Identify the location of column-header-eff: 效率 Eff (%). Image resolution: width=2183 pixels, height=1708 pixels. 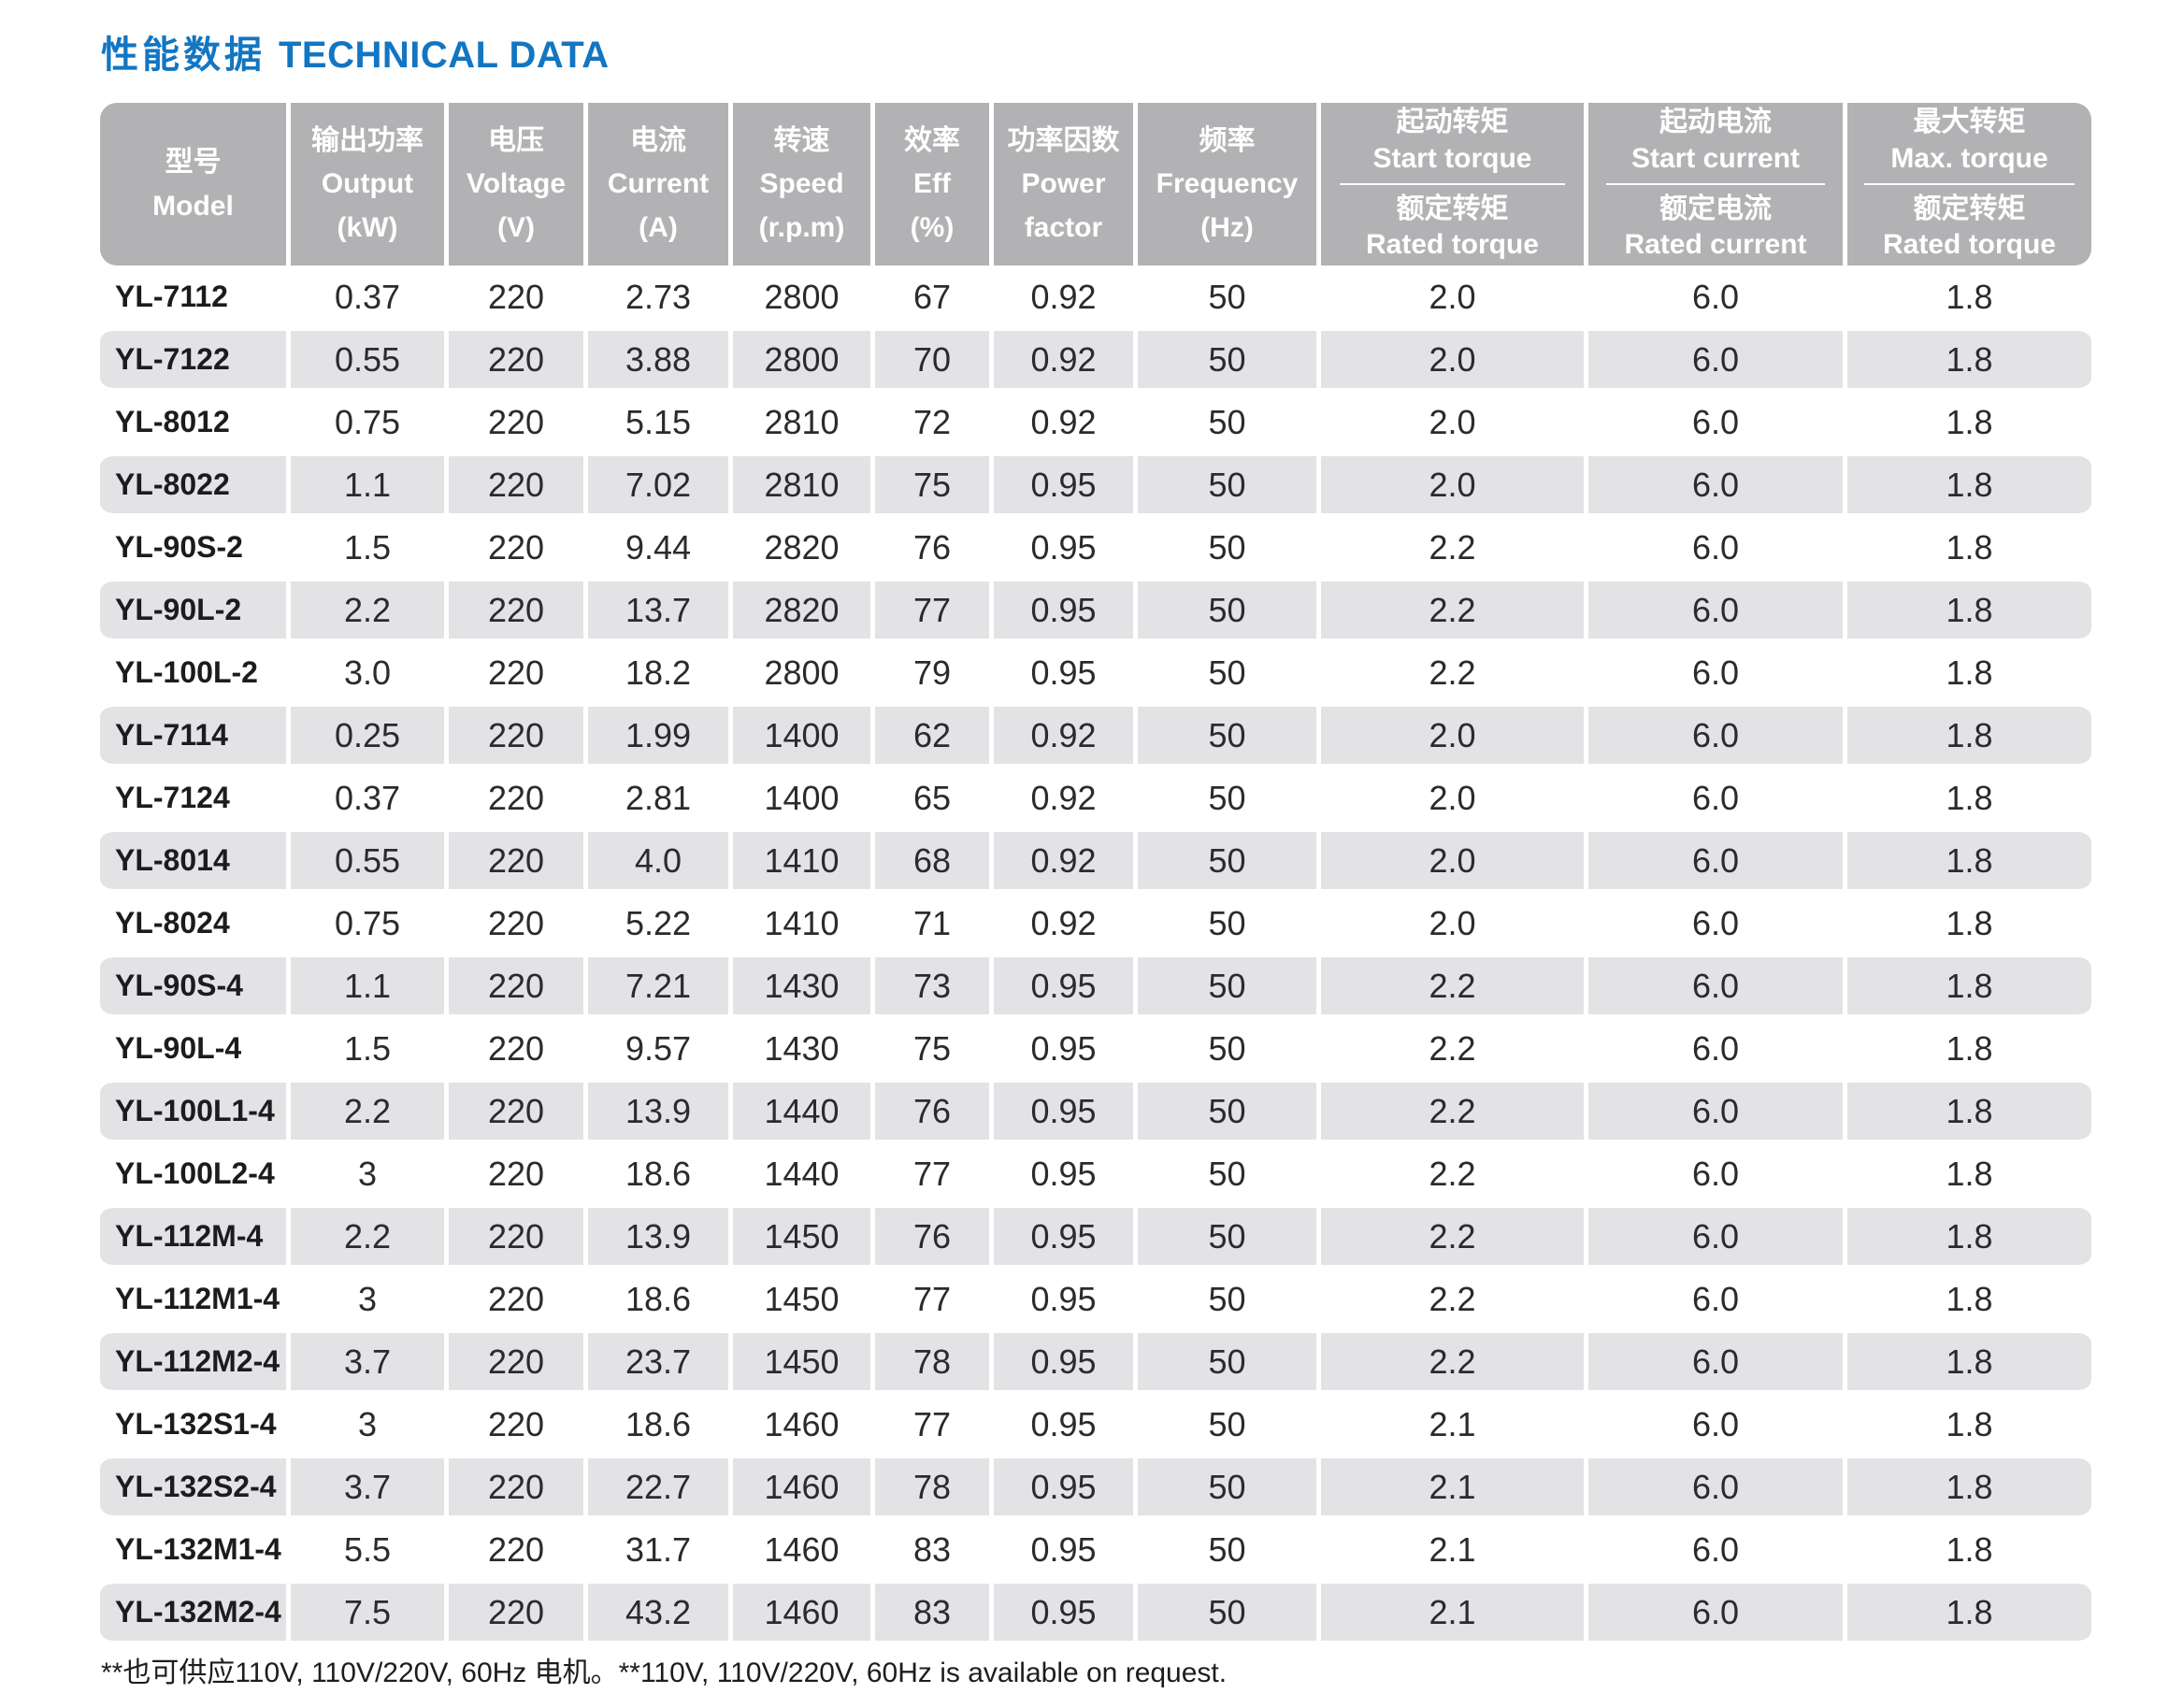
(932, 185).